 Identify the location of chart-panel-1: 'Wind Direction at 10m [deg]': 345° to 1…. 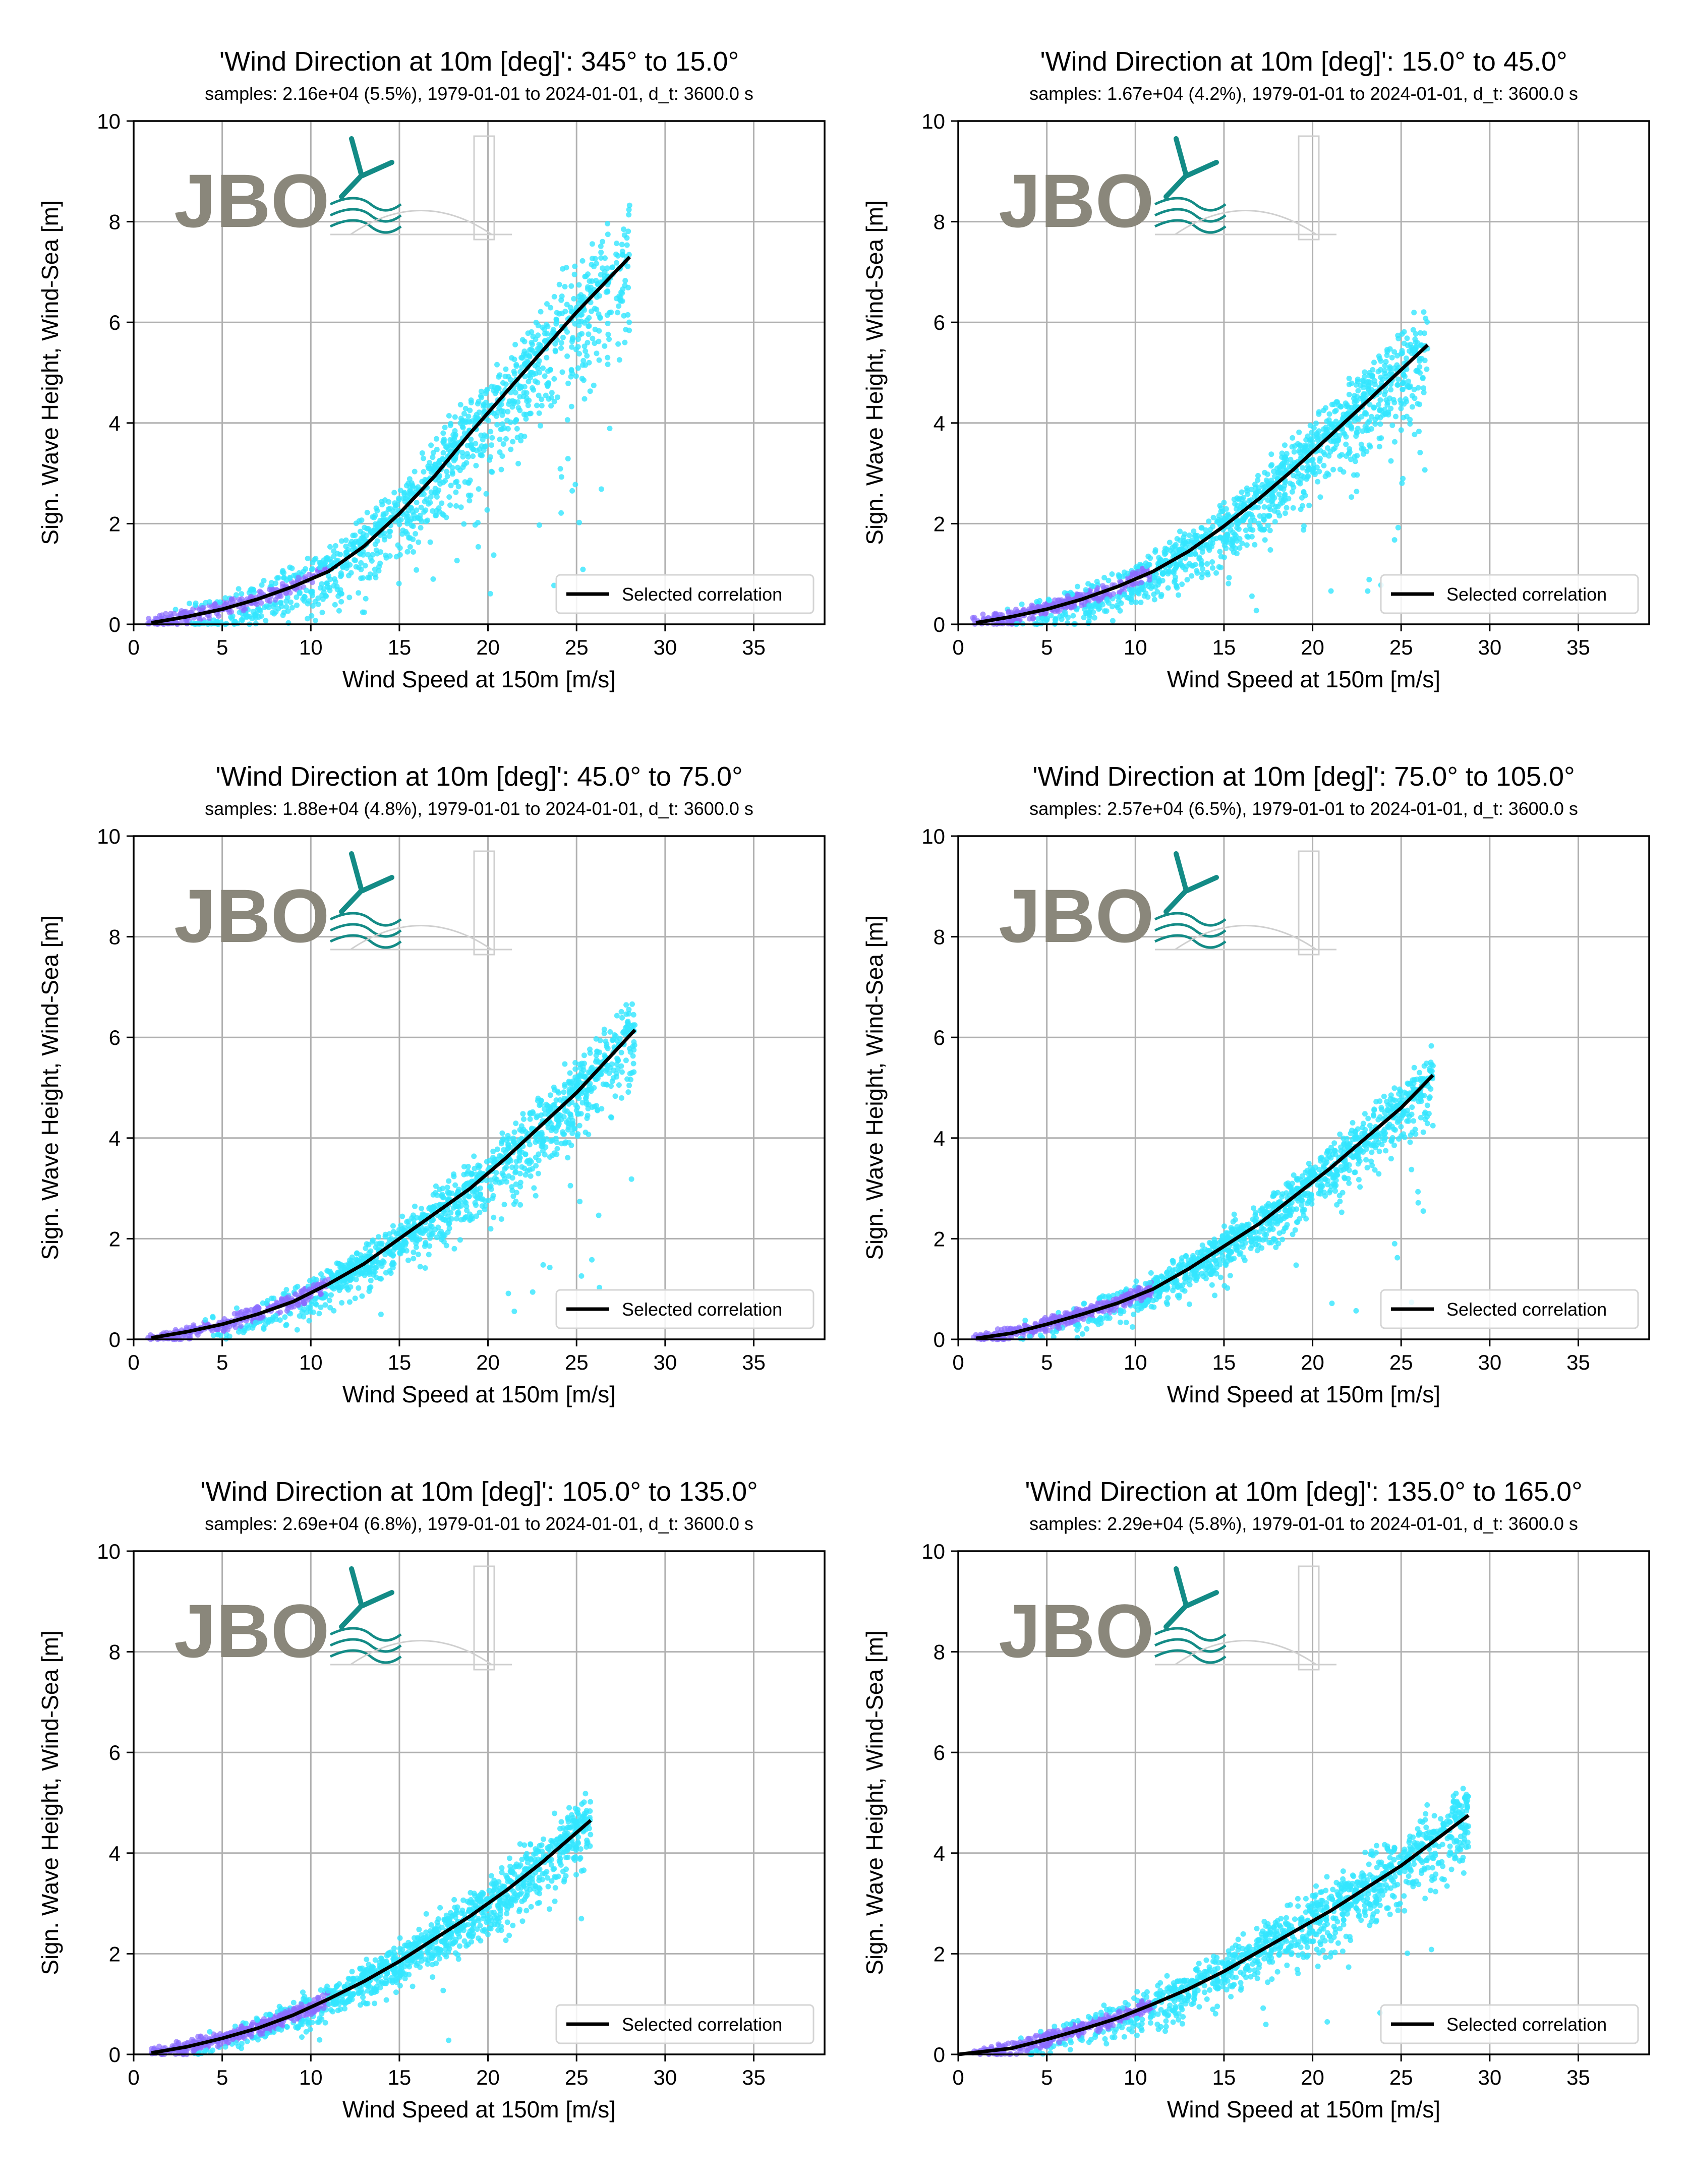
(432, 369).